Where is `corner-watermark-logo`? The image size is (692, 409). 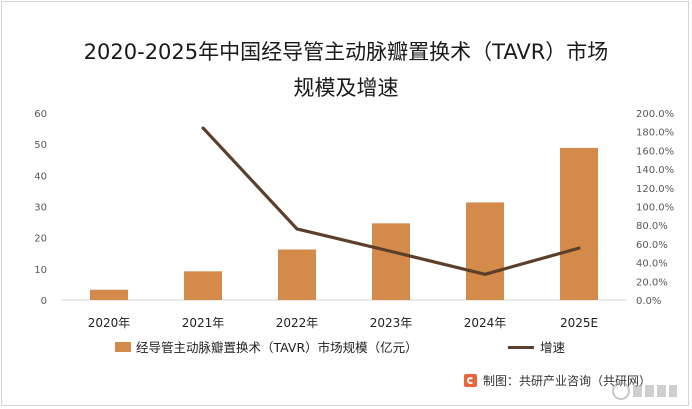
corner-watermark-logo is located at coordinates (644, 391).